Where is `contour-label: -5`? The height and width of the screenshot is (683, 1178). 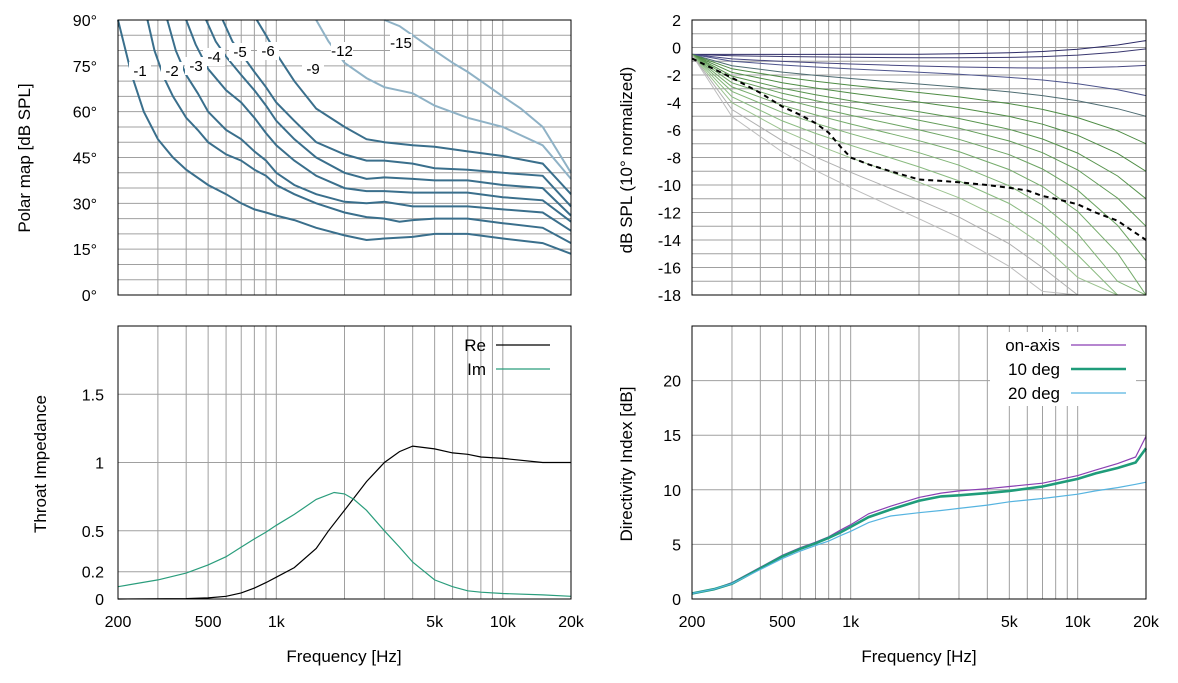 contour-label: -5 is located at coordinates (239, 52).